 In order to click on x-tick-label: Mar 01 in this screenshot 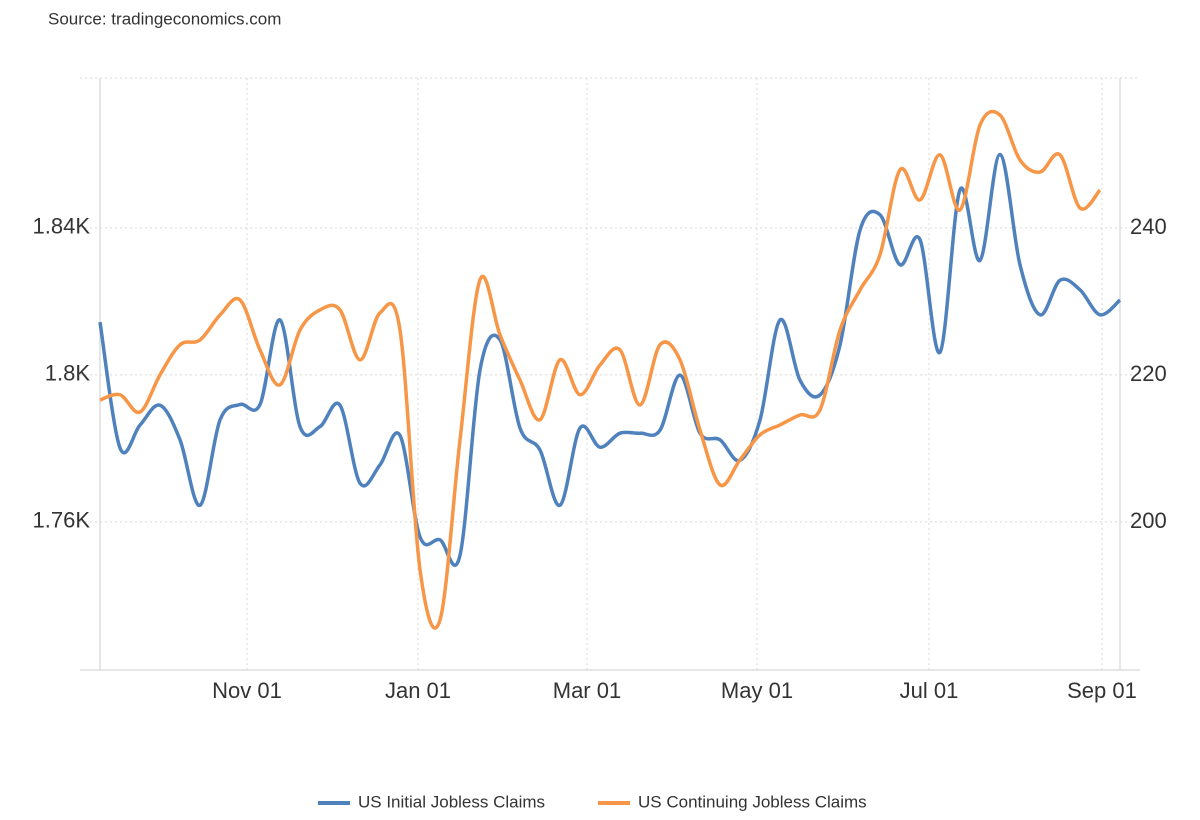, I will do `click(587, 690)`.